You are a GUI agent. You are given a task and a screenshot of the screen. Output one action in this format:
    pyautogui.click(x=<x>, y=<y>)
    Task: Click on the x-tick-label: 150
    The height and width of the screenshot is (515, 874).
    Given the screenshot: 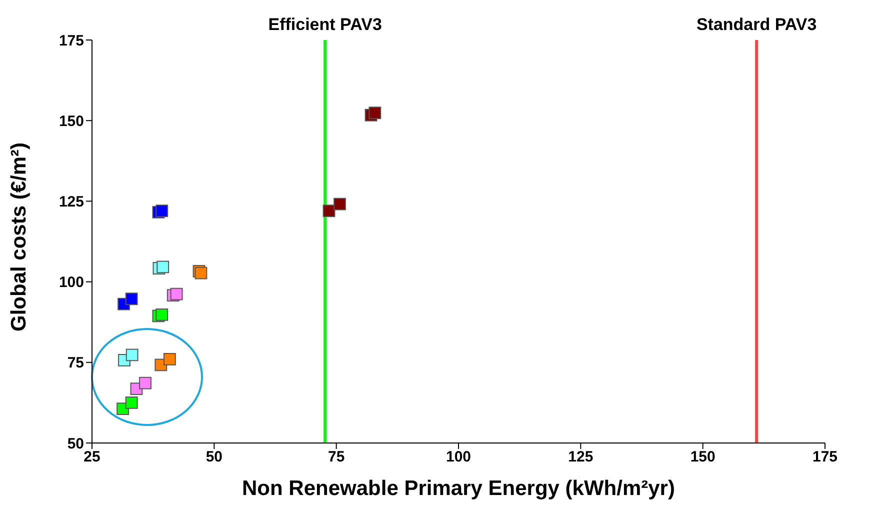 What is the action you would take?
    pyautogui.click(x=703, y=457)
    